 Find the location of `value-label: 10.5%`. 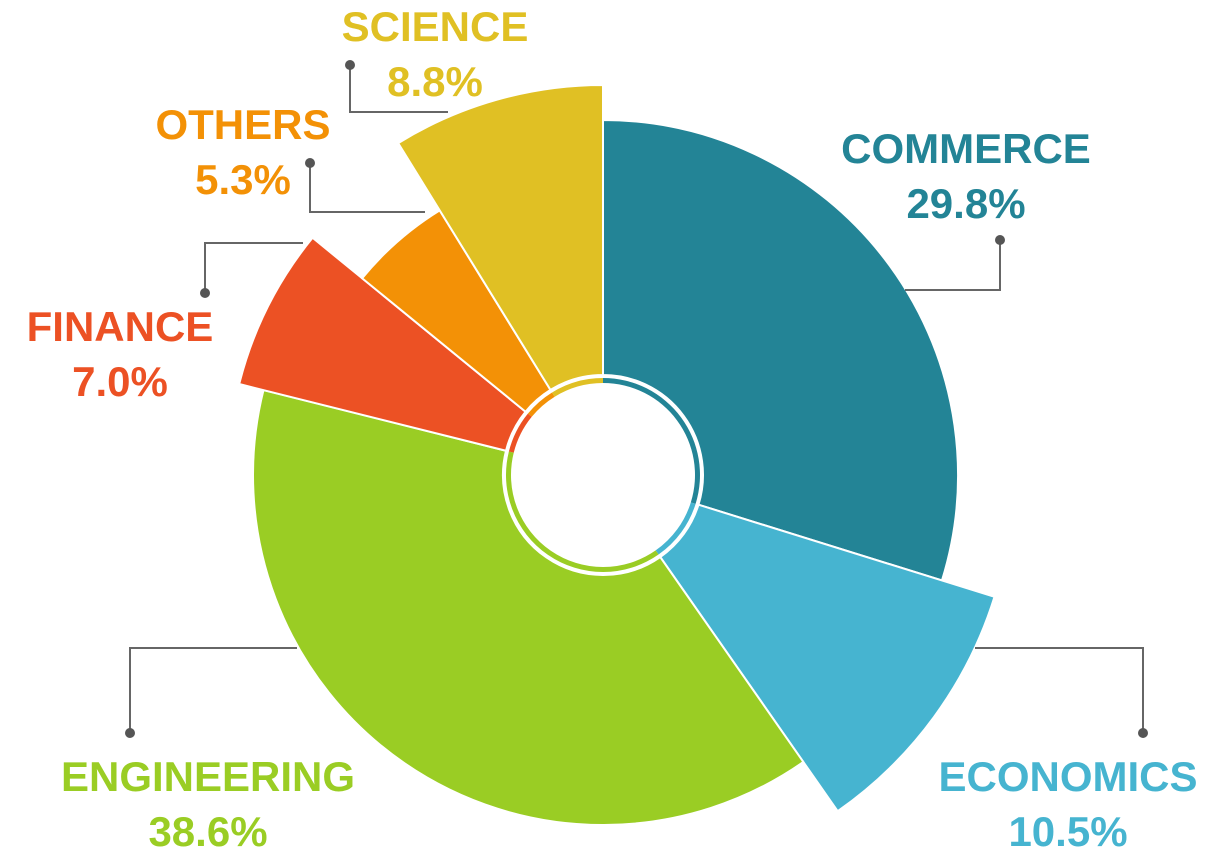

value-label: 10.5% is located at coordinates (1067, 831).